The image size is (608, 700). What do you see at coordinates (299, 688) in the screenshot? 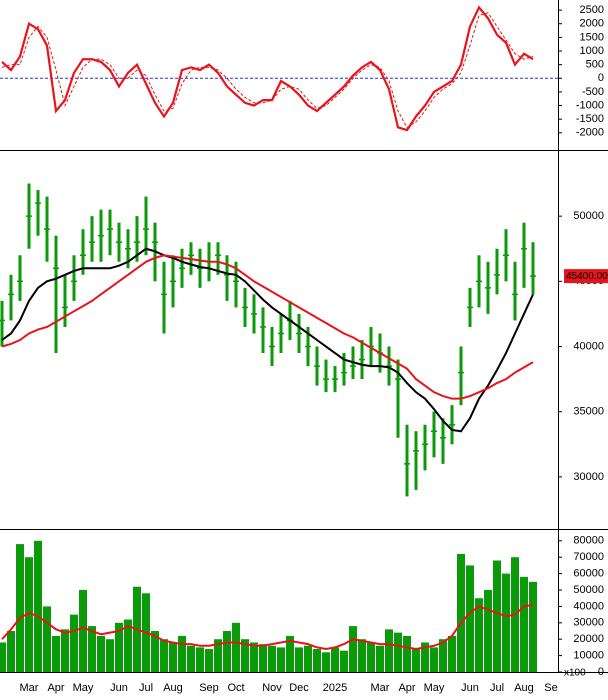
I see `x-tick-label: Dec` at bounding box center [299, 688].